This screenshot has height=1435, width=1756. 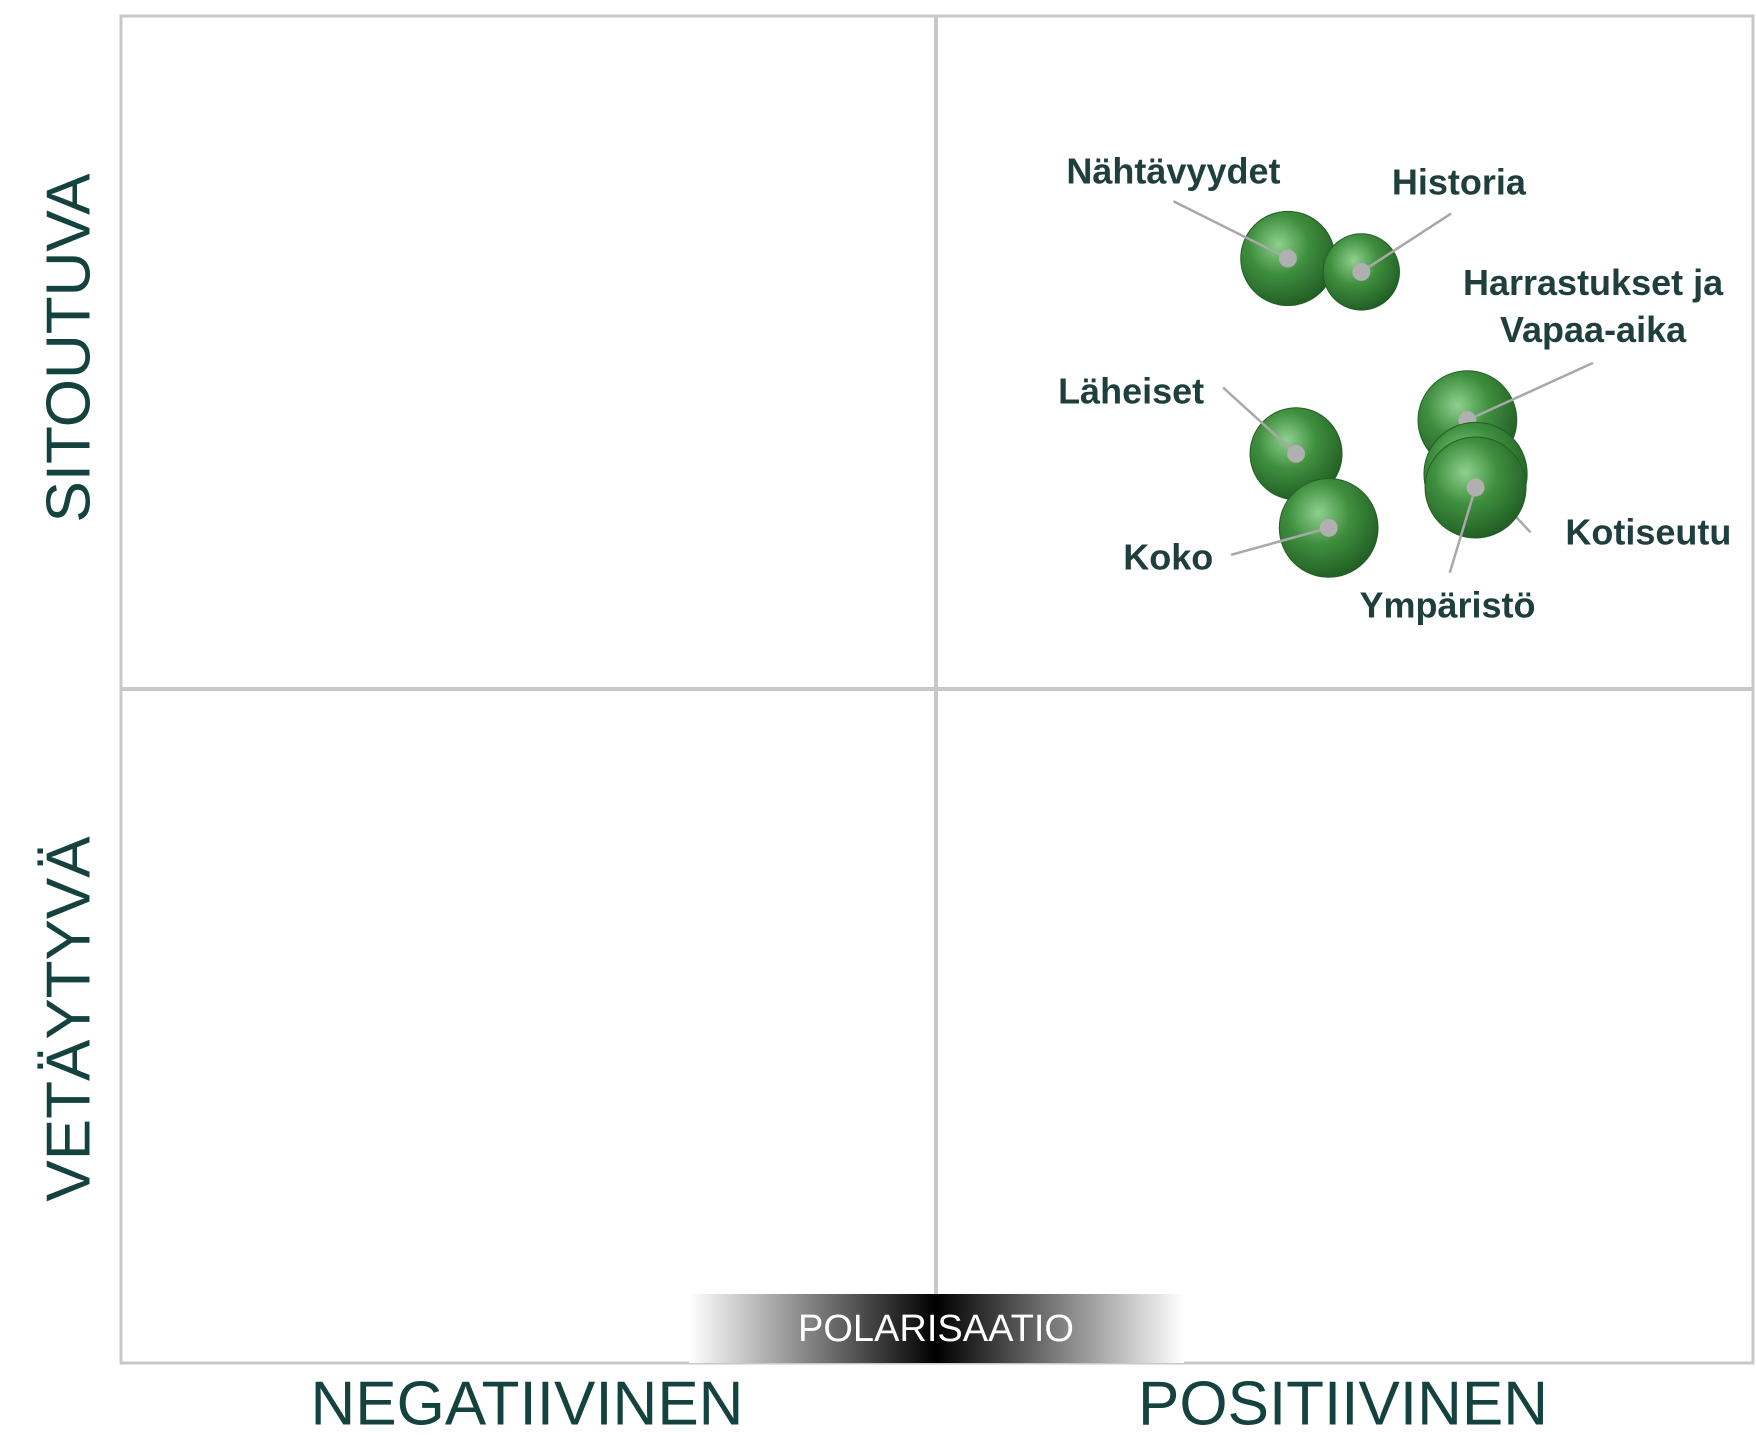 I want to click on polarisation-bar, so click(x=936, y=1328).